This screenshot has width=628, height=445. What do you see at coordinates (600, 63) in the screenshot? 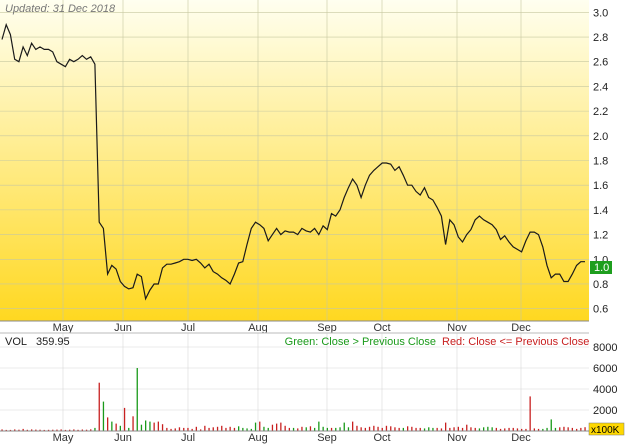
I see `price-y-tick-label: 2.6` at bounding box center [600, 63].